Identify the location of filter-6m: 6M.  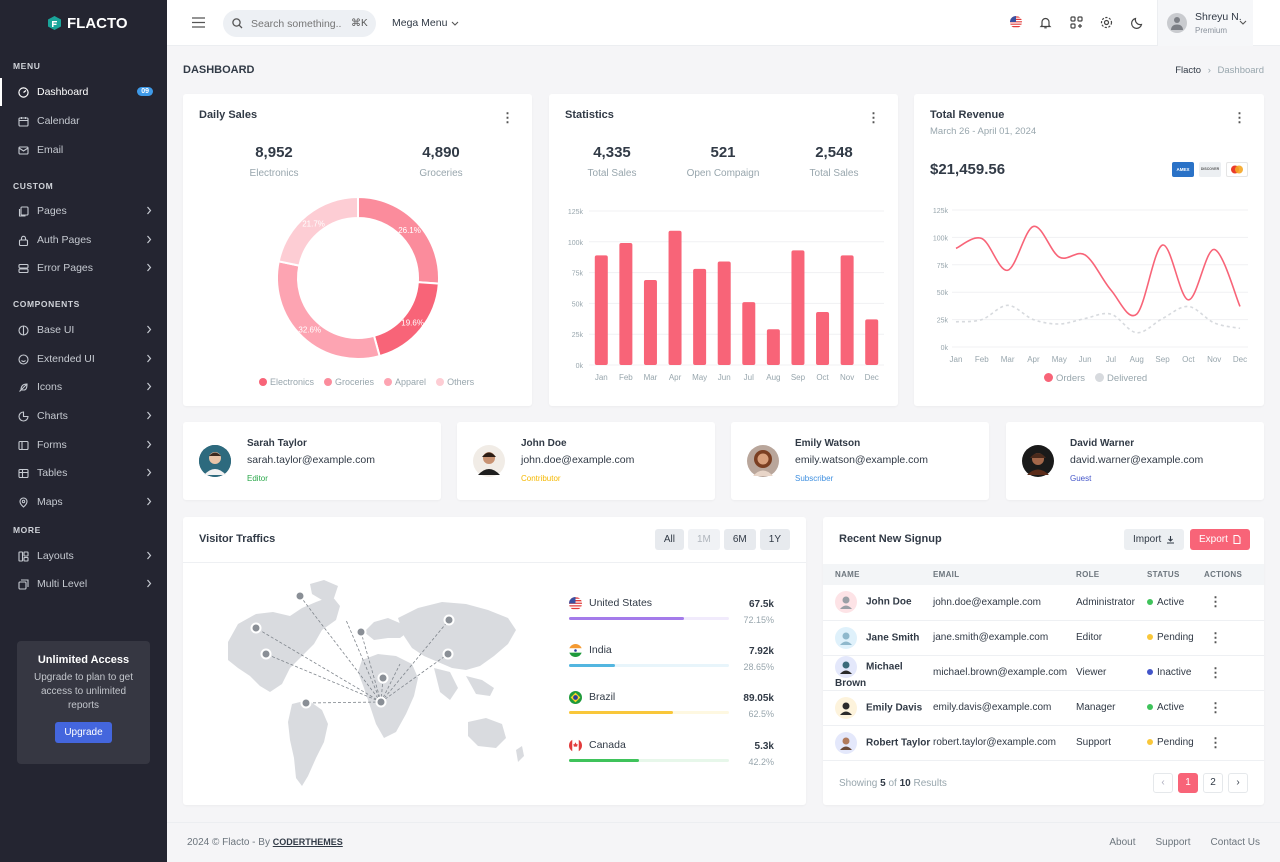
(739, 539).